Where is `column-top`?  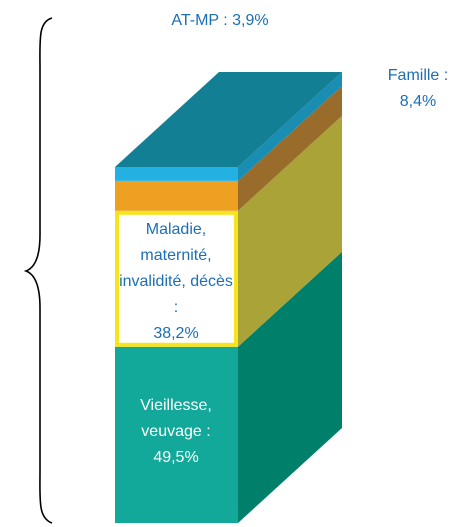
column-top is located at coordinates (228, 119).